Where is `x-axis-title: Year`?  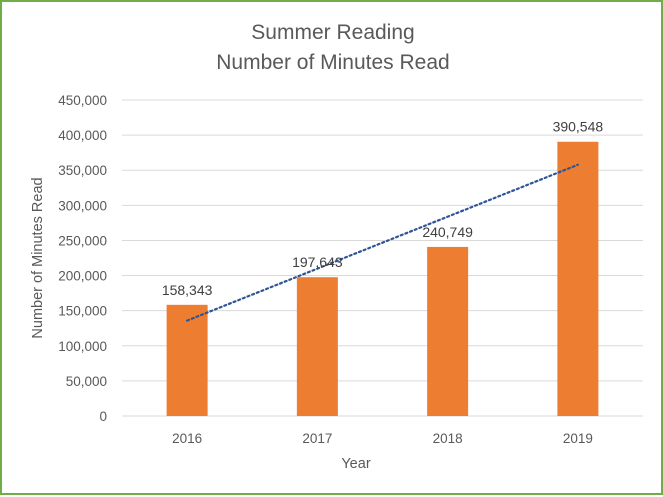
x-axis-title: Year is located at coordinates (355, 464).